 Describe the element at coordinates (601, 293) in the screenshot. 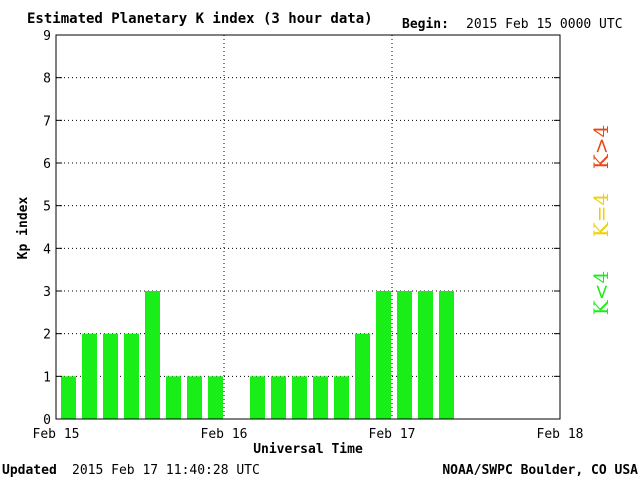

I see `legend-k-less-4: K<4` at that location.